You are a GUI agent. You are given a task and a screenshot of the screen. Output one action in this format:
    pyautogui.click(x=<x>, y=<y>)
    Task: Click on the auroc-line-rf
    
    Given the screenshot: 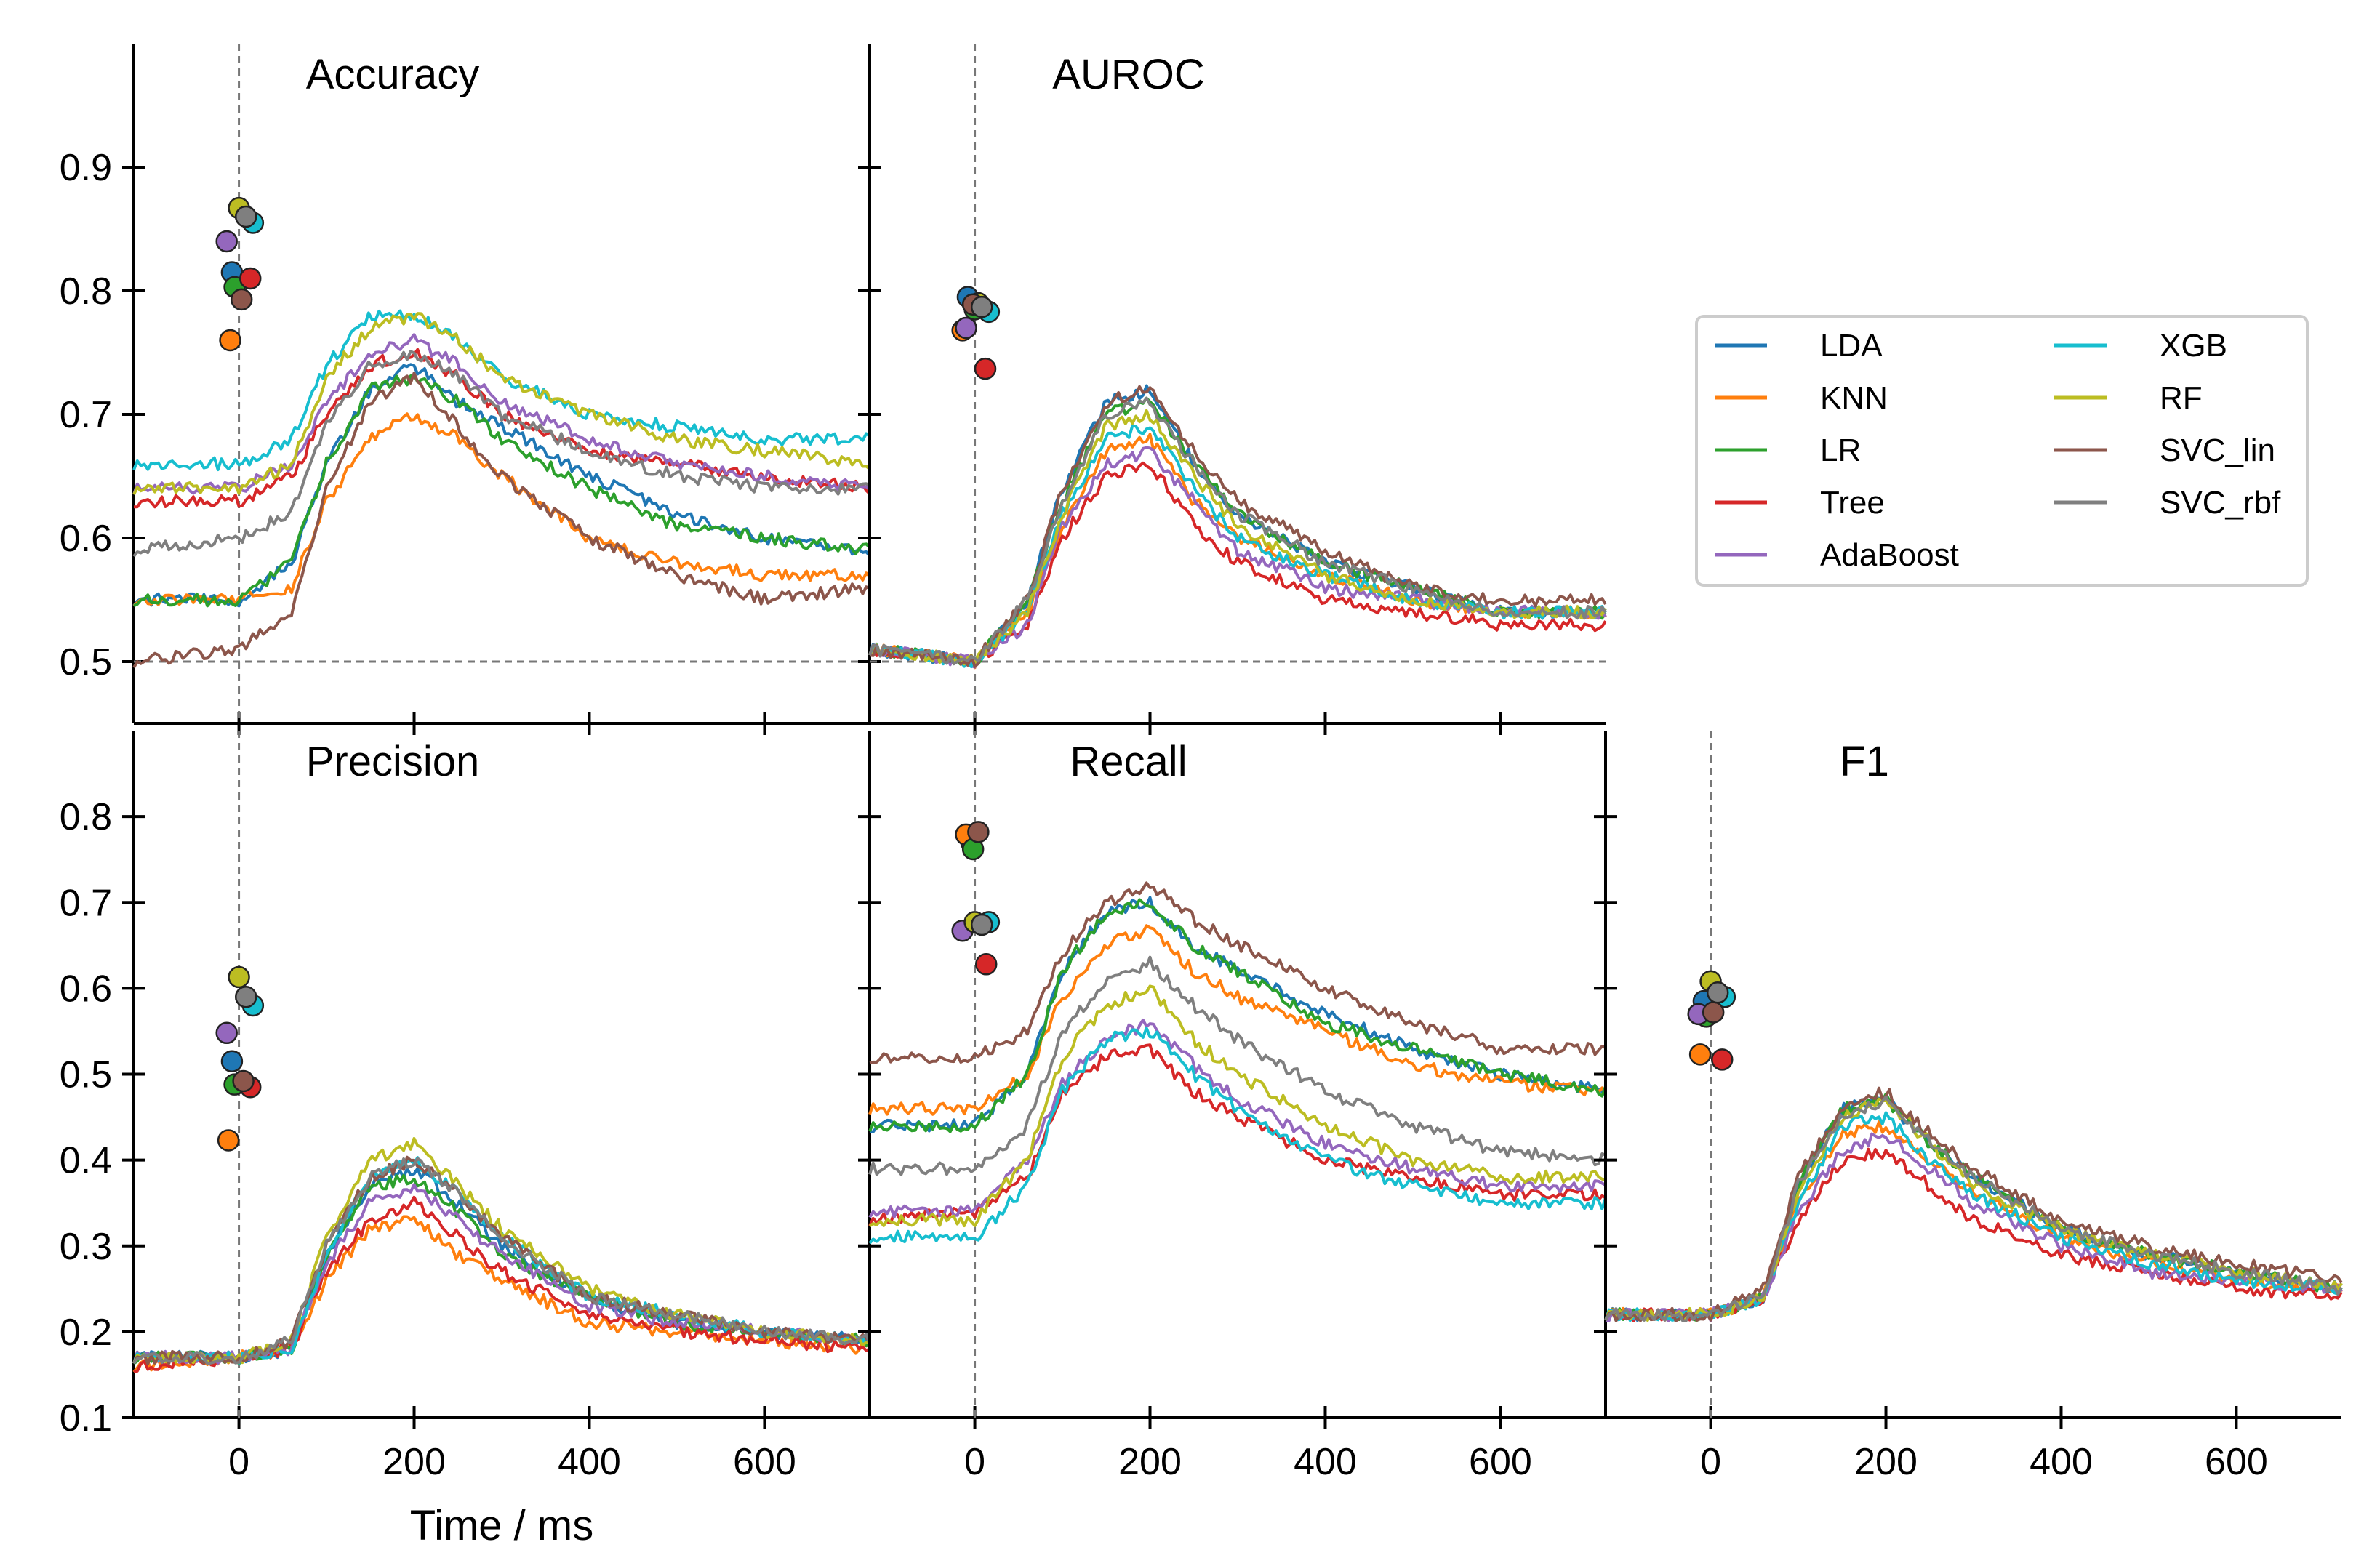 What is the action you would take?
    pyautogui.click(x=1238, y=537)
    